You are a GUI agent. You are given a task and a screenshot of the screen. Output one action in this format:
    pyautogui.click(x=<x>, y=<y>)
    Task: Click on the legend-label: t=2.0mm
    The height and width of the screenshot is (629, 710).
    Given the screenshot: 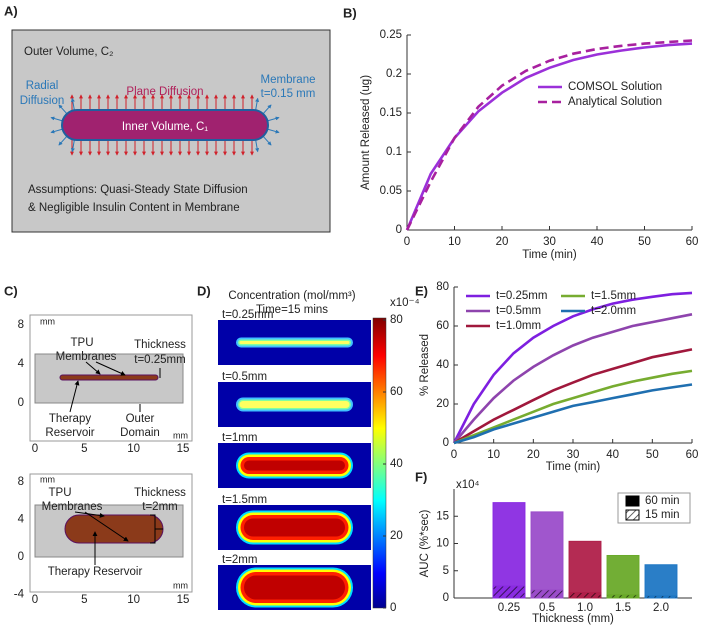 What is the action you would take?
    pyautogui.click(x=613, y=311)
    